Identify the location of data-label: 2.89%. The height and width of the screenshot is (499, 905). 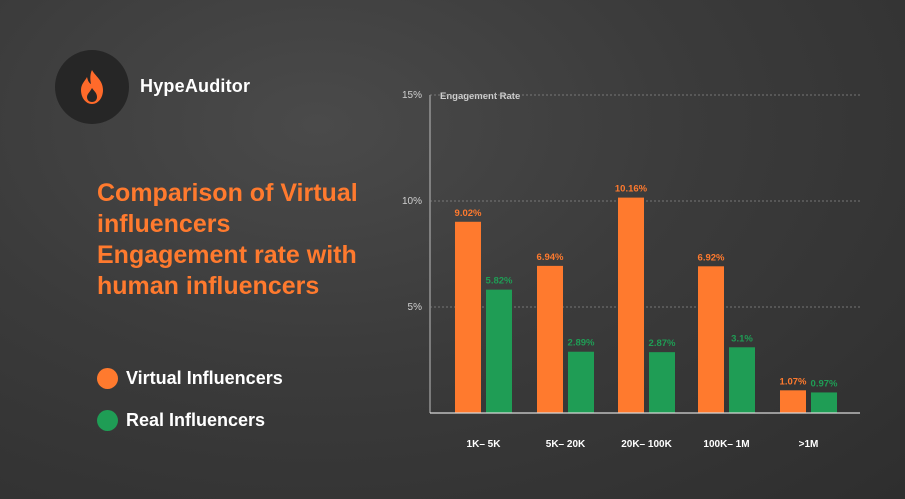
(581, 343).